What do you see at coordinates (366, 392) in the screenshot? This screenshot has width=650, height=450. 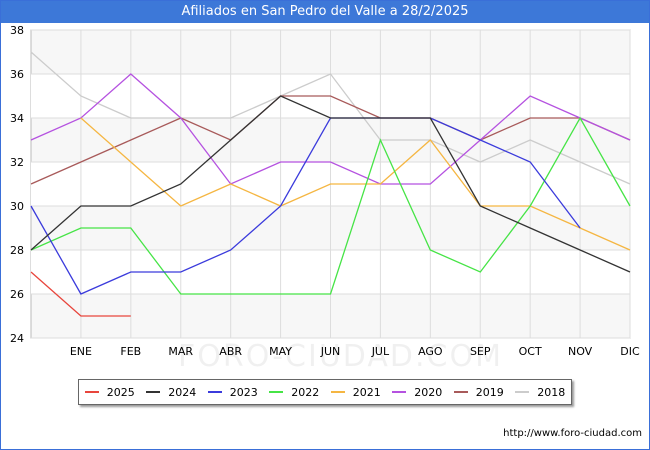 I see `legend-label: 2021` at bounding box center [366, 392].